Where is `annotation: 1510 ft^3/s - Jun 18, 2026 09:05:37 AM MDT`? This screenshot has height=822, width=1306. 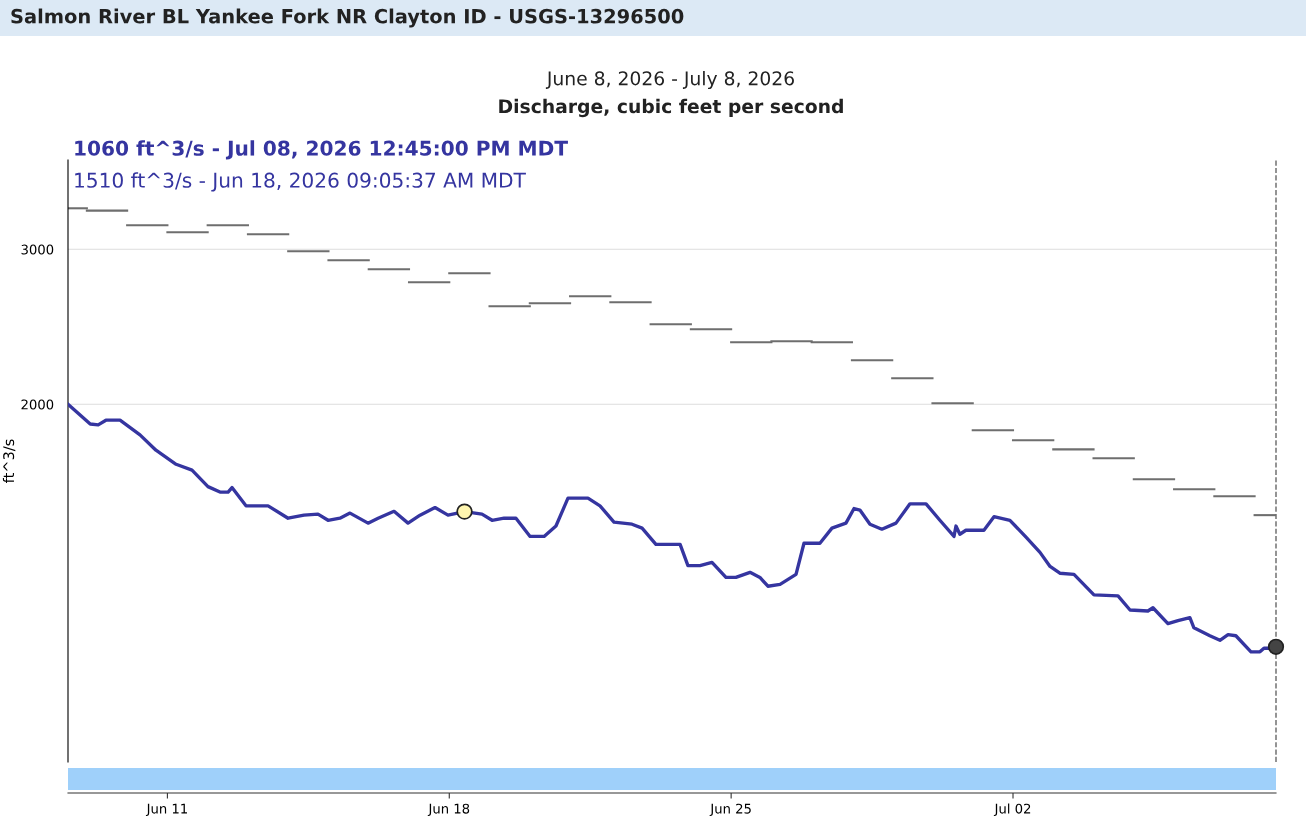
annotation: 1510 ft^3/s - Jun 18, 2026 09:05:37 AM MDT is located at coordinates (300, 182).